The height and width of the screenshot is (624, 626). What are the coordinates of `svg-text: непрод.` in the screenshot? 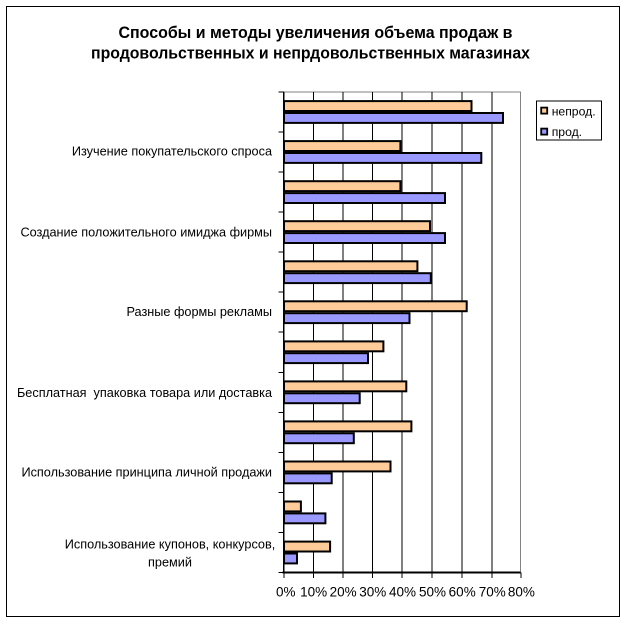 It's located at (574, 111).